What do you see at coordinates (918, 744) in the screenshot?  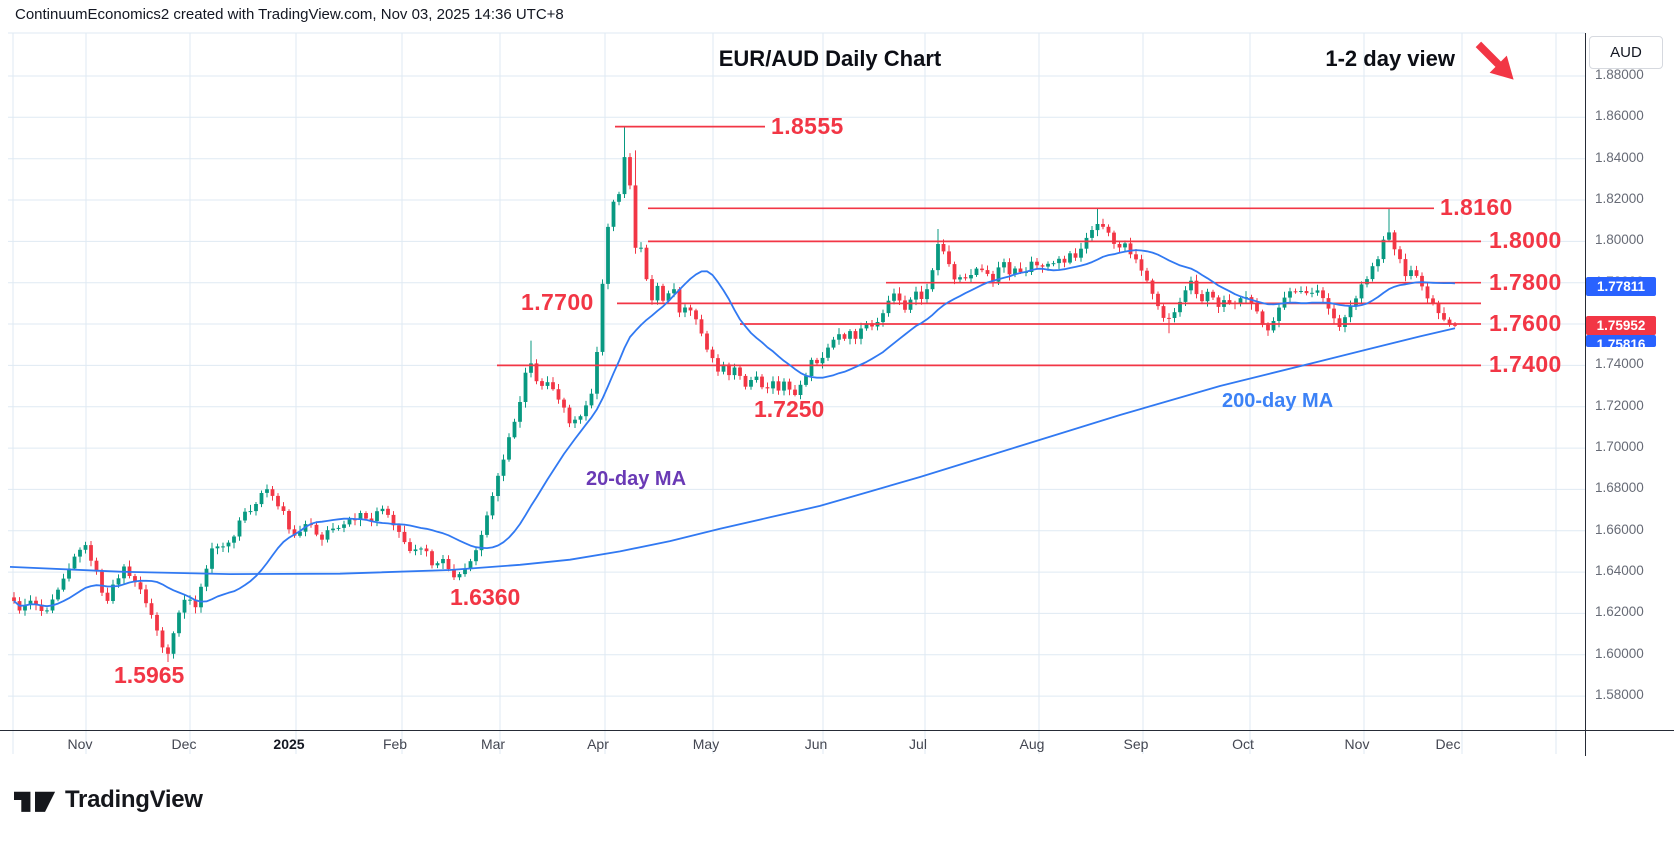 I see `time-axis-label-Jul: Jul` at bounding box center [918, 744].